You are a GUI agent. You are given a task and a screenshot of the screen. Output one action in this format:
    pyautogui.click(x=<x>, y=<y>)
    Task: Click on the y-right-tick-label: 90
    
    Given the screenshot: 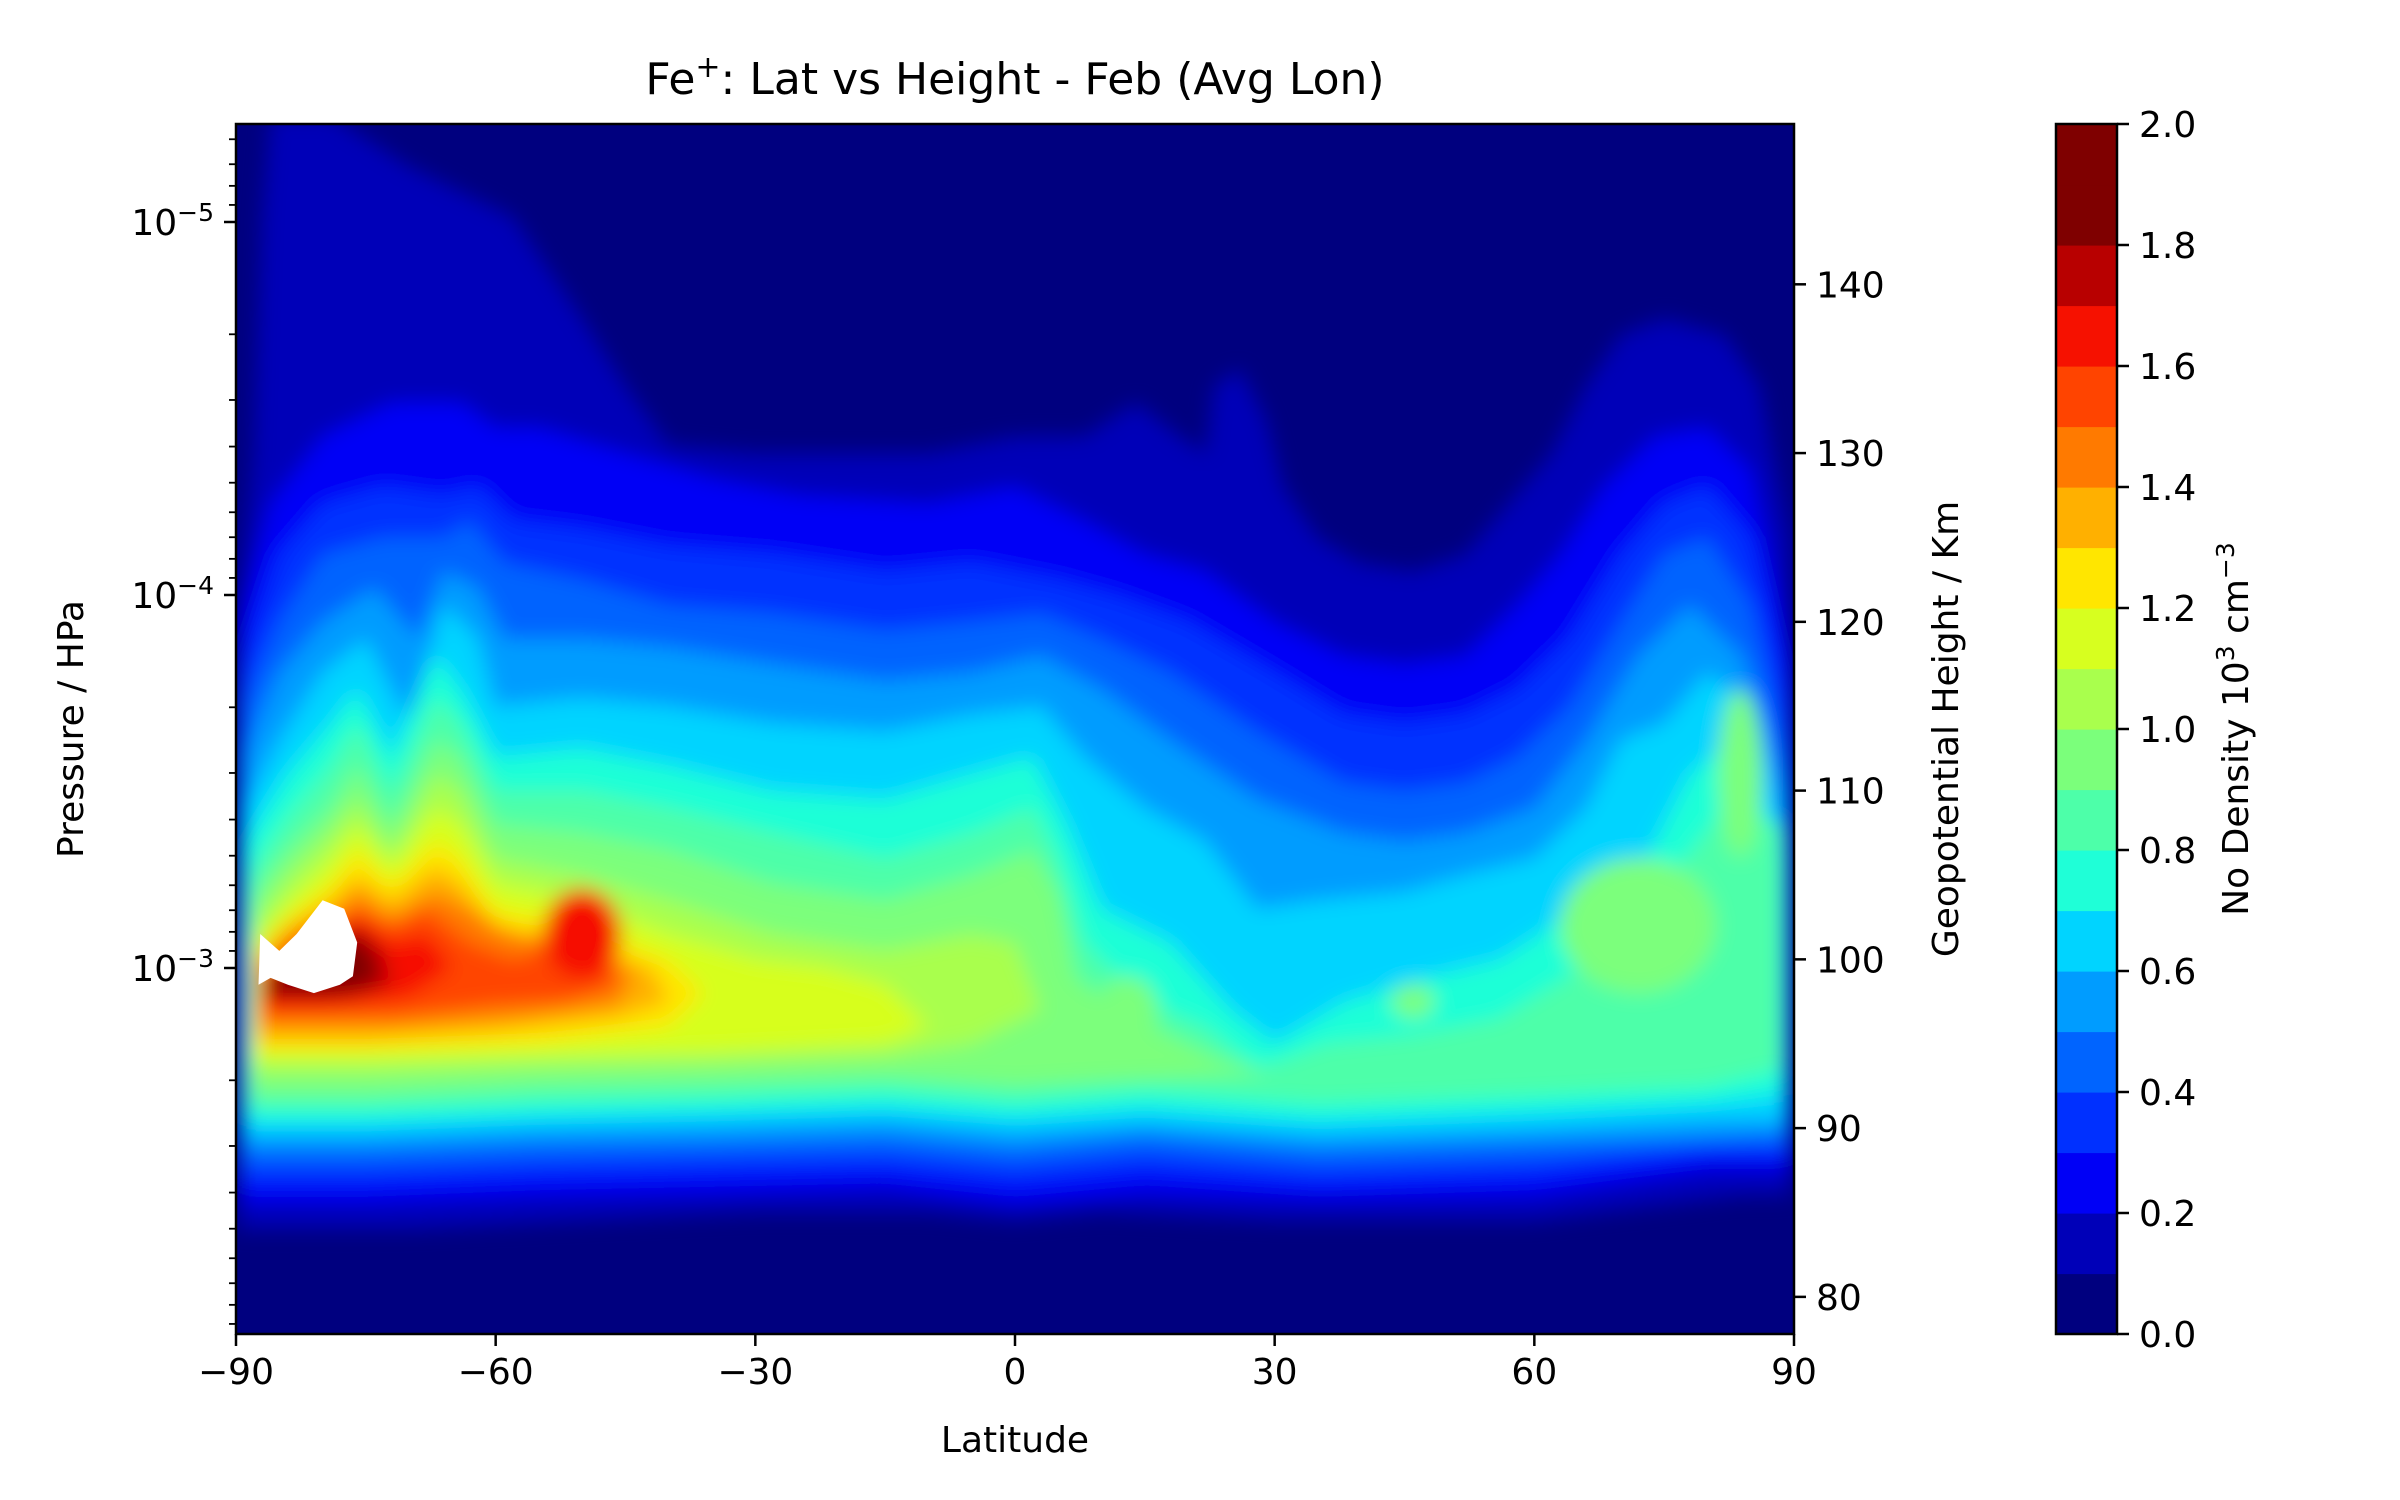 What is the action you would take?
    pyautogui.click(x=1839, y=1129)
    